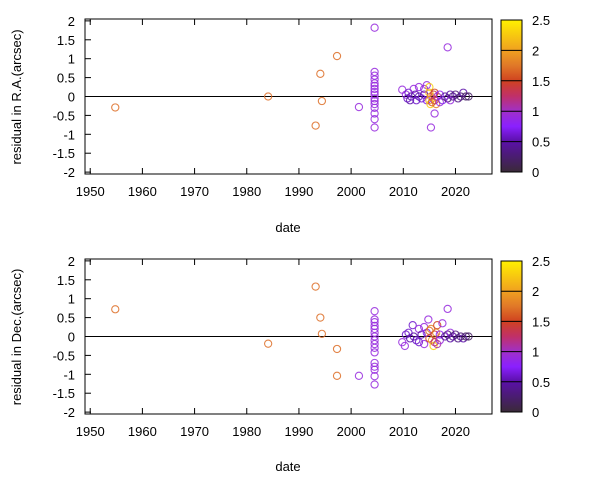  I want to click on y-tick-label: -1, so click(69, 134).